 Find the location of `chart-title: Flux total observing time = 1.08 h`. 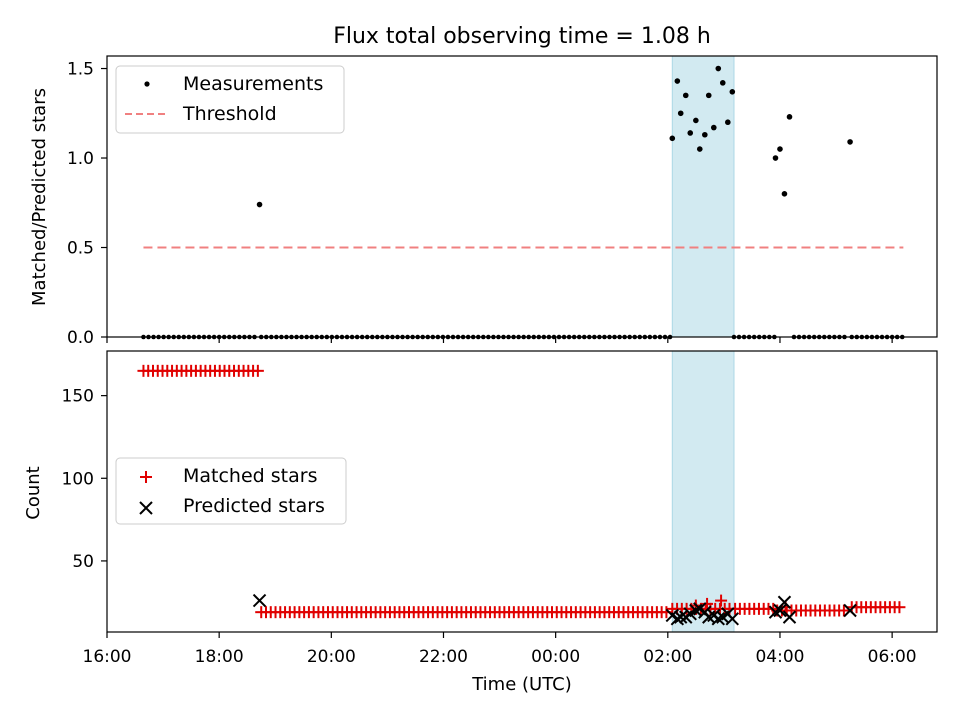

chart-title: Flux total observing time = 1.08 h is located at coordinates (522, 36).